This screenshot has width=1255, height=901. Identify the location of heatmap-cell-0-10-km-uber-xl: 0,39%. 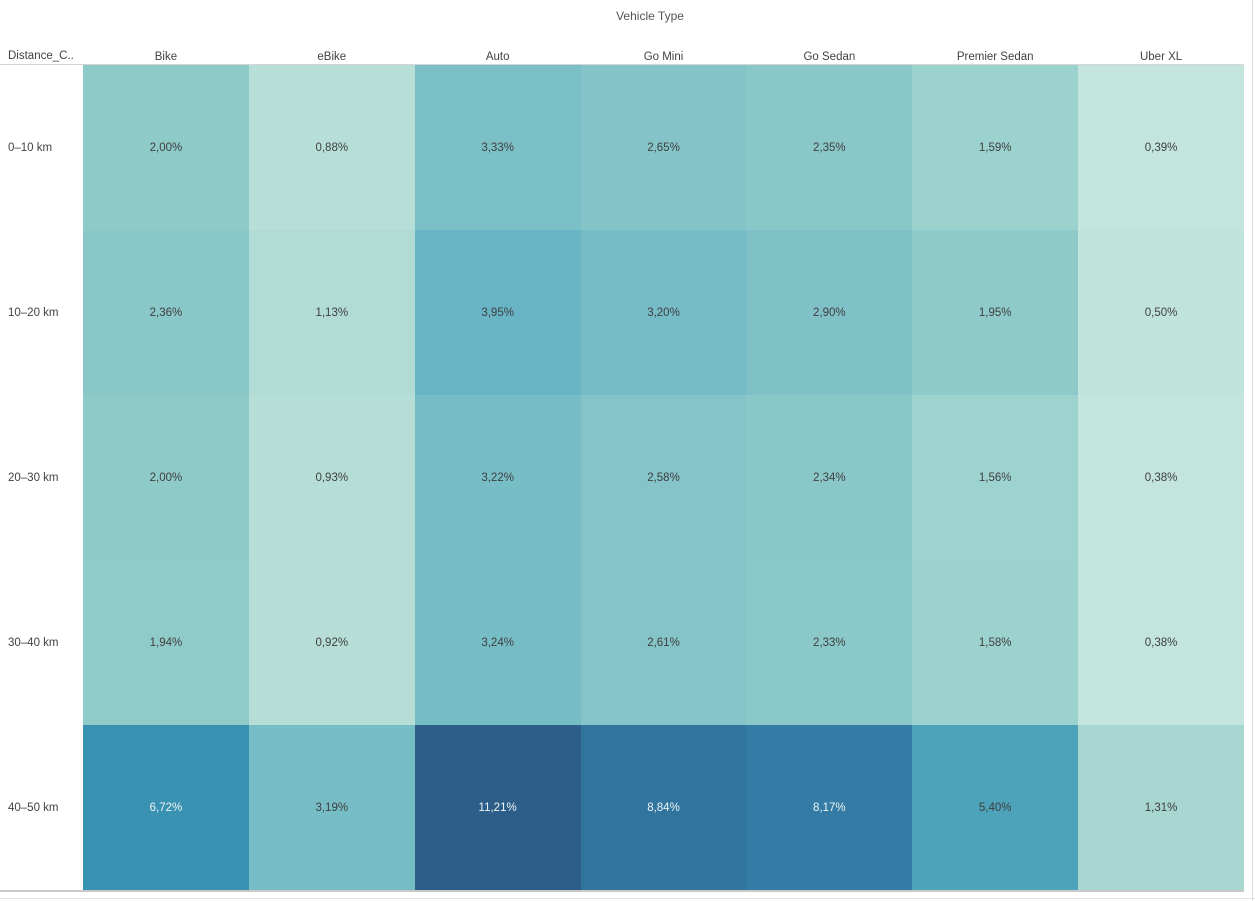
(1161, 147).